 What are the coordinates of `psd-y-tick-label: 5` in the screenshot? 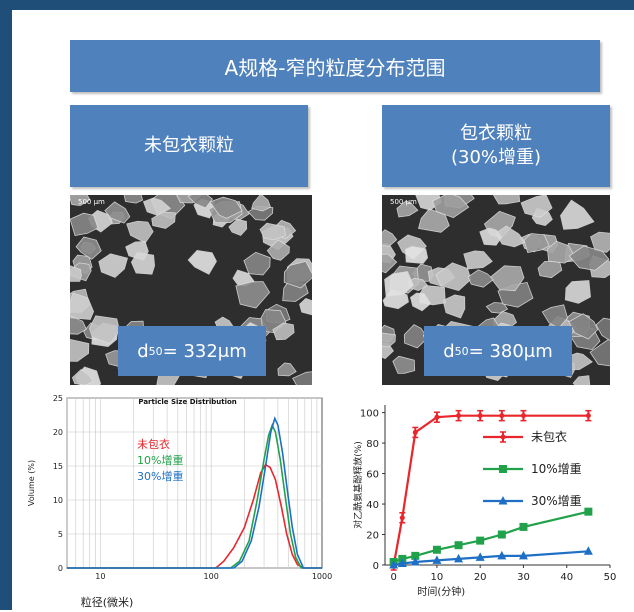 It's located at (60, 534).